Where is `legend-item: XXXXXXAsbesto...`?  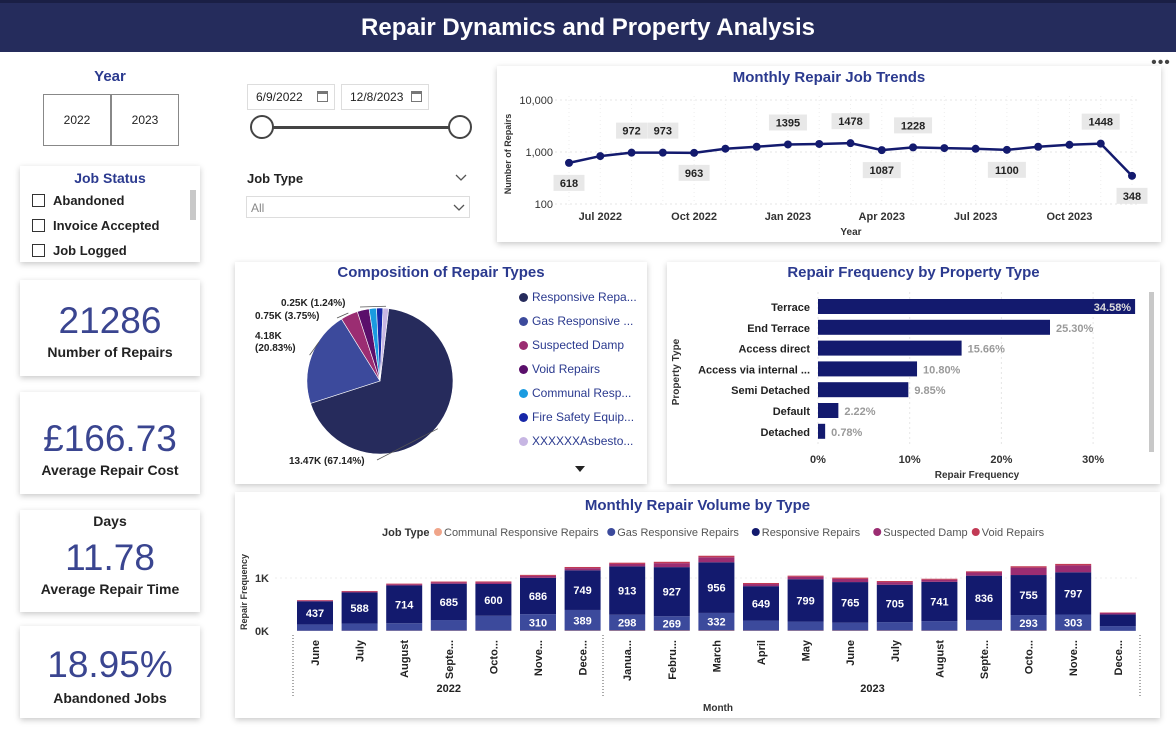
legend-item: XXXXXXAsbesto... is located at coordinates (578, 441).